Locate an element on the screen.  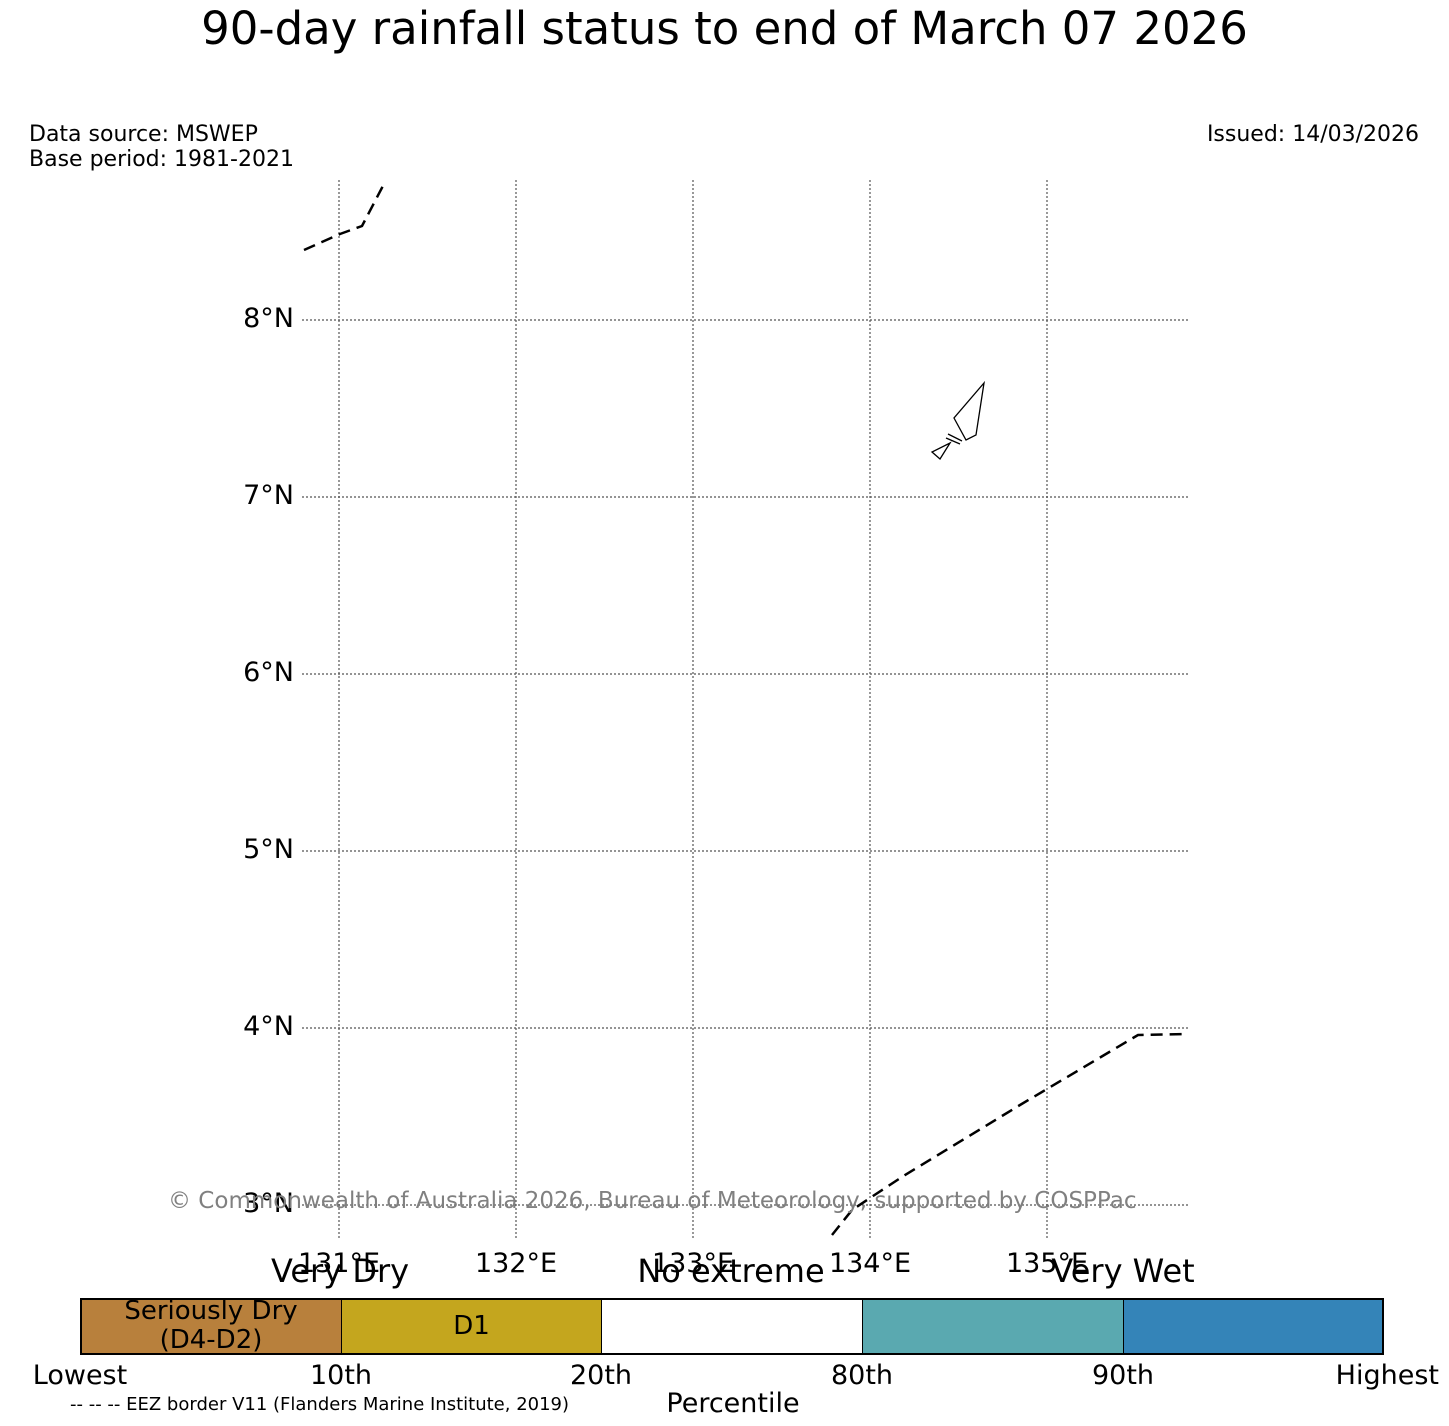
legend-box-wet is located at coordinates (993, 1326).